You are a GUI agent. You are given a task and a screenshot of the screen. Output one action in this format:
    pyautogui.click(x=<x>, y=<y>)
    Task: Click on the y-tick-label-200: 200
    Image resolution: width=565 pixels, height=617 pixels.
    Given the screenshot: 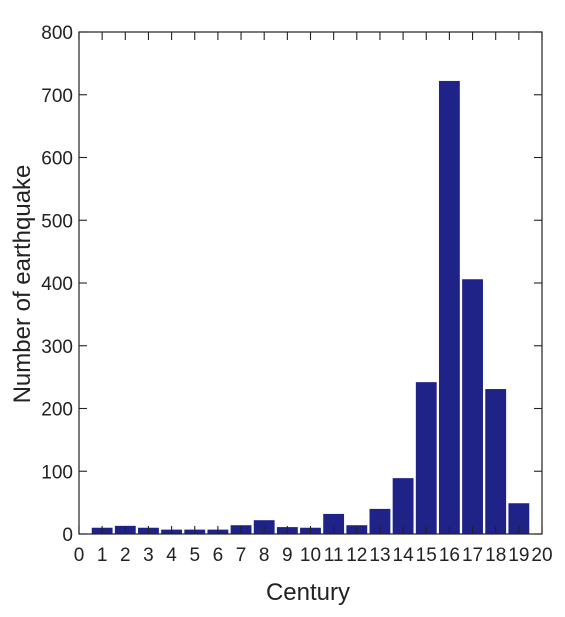 What is the action you would take?
    pyautogui.click(x=57, y=410)
    